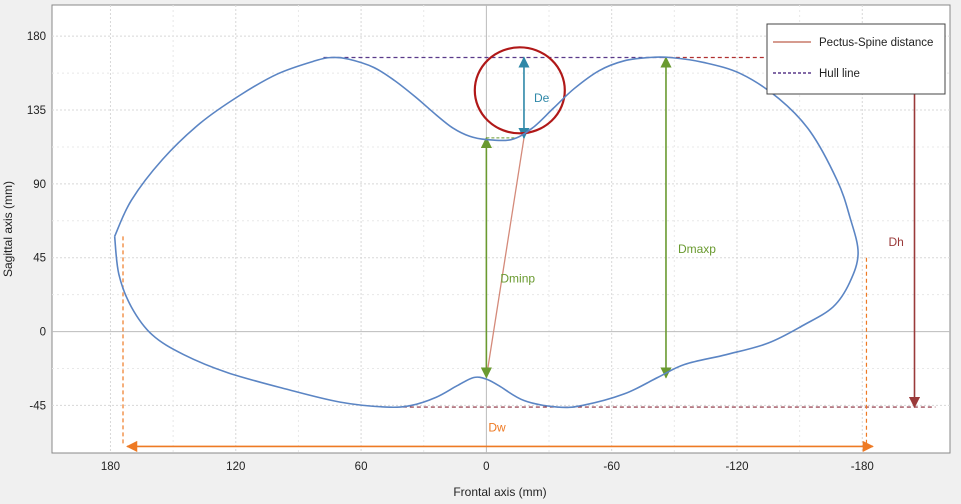  What do you see at coordinates (8, 229) in the screenshot?
I see `y-axis-label: Sagittal axis (mm)` at bounding box center [8, 229].